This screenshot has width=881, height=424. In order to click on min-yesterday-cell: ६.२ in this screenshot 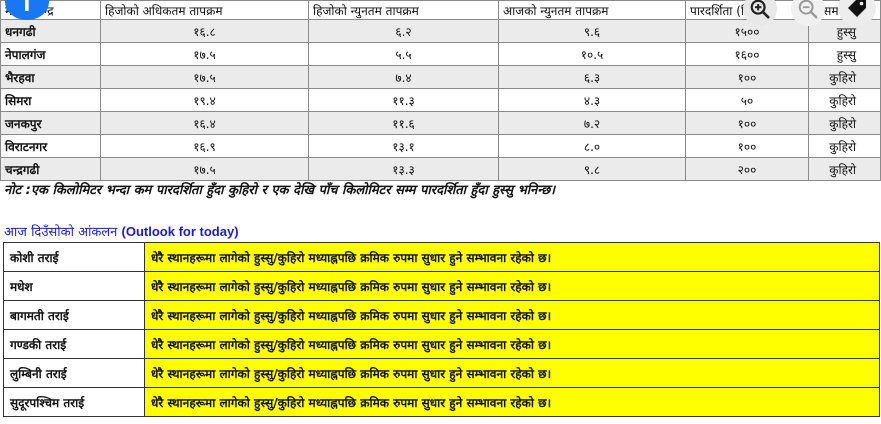, I will do `click(403, 31)`.